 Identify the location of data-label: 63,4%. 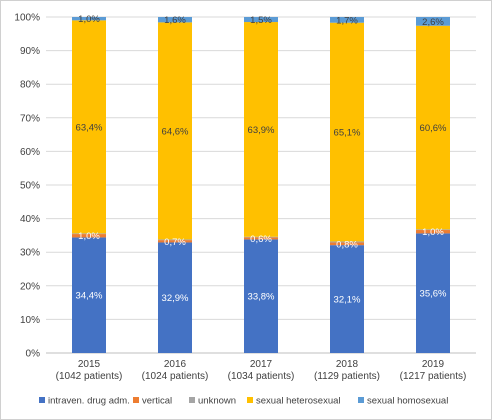
(89, 127).